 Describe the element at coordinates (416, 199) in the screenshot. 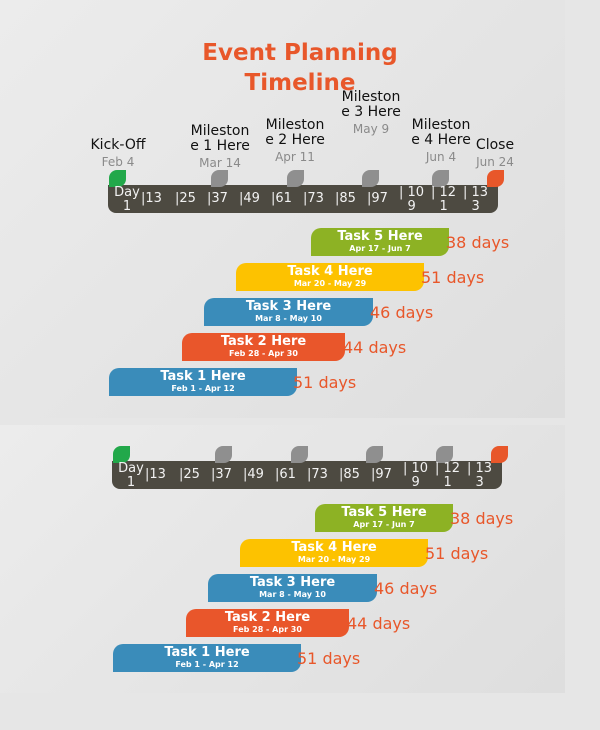

I see `tick-value: 109` at that location.